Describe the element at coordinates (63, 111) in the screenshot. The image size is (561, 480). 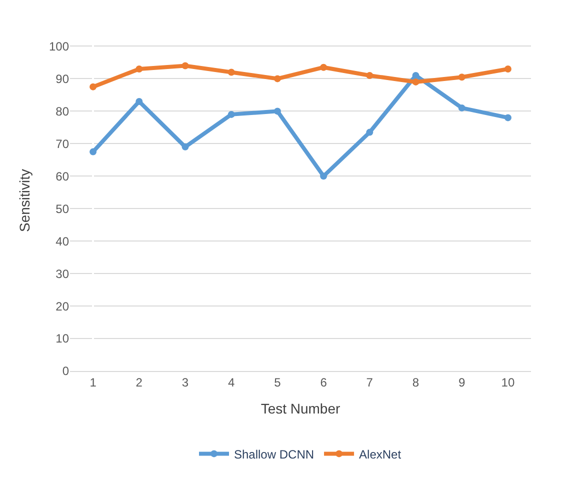
I see `y-tick-label: 80` at that location.